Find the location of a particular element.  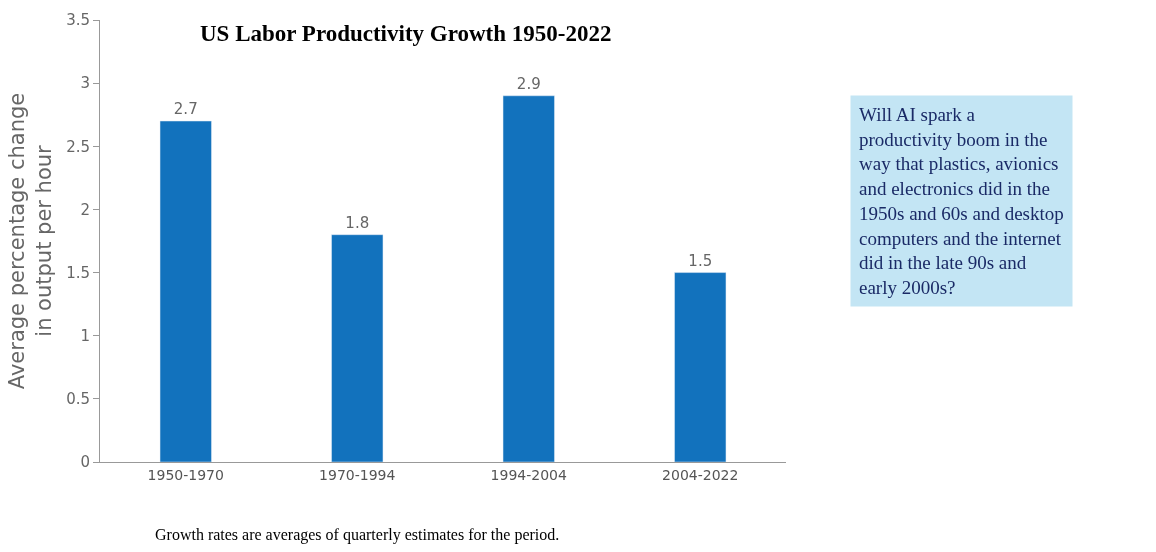

y-tick-label: 1.5 is located at coordinates (78, 272).